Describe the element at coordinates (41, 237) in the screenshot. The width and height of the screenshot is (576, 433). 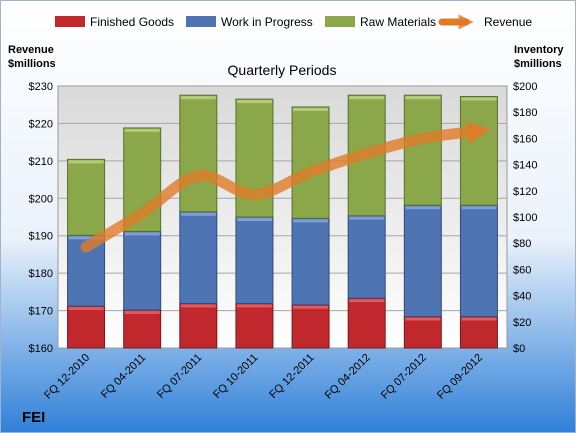
I see `left-tick-label: $190` at that location.